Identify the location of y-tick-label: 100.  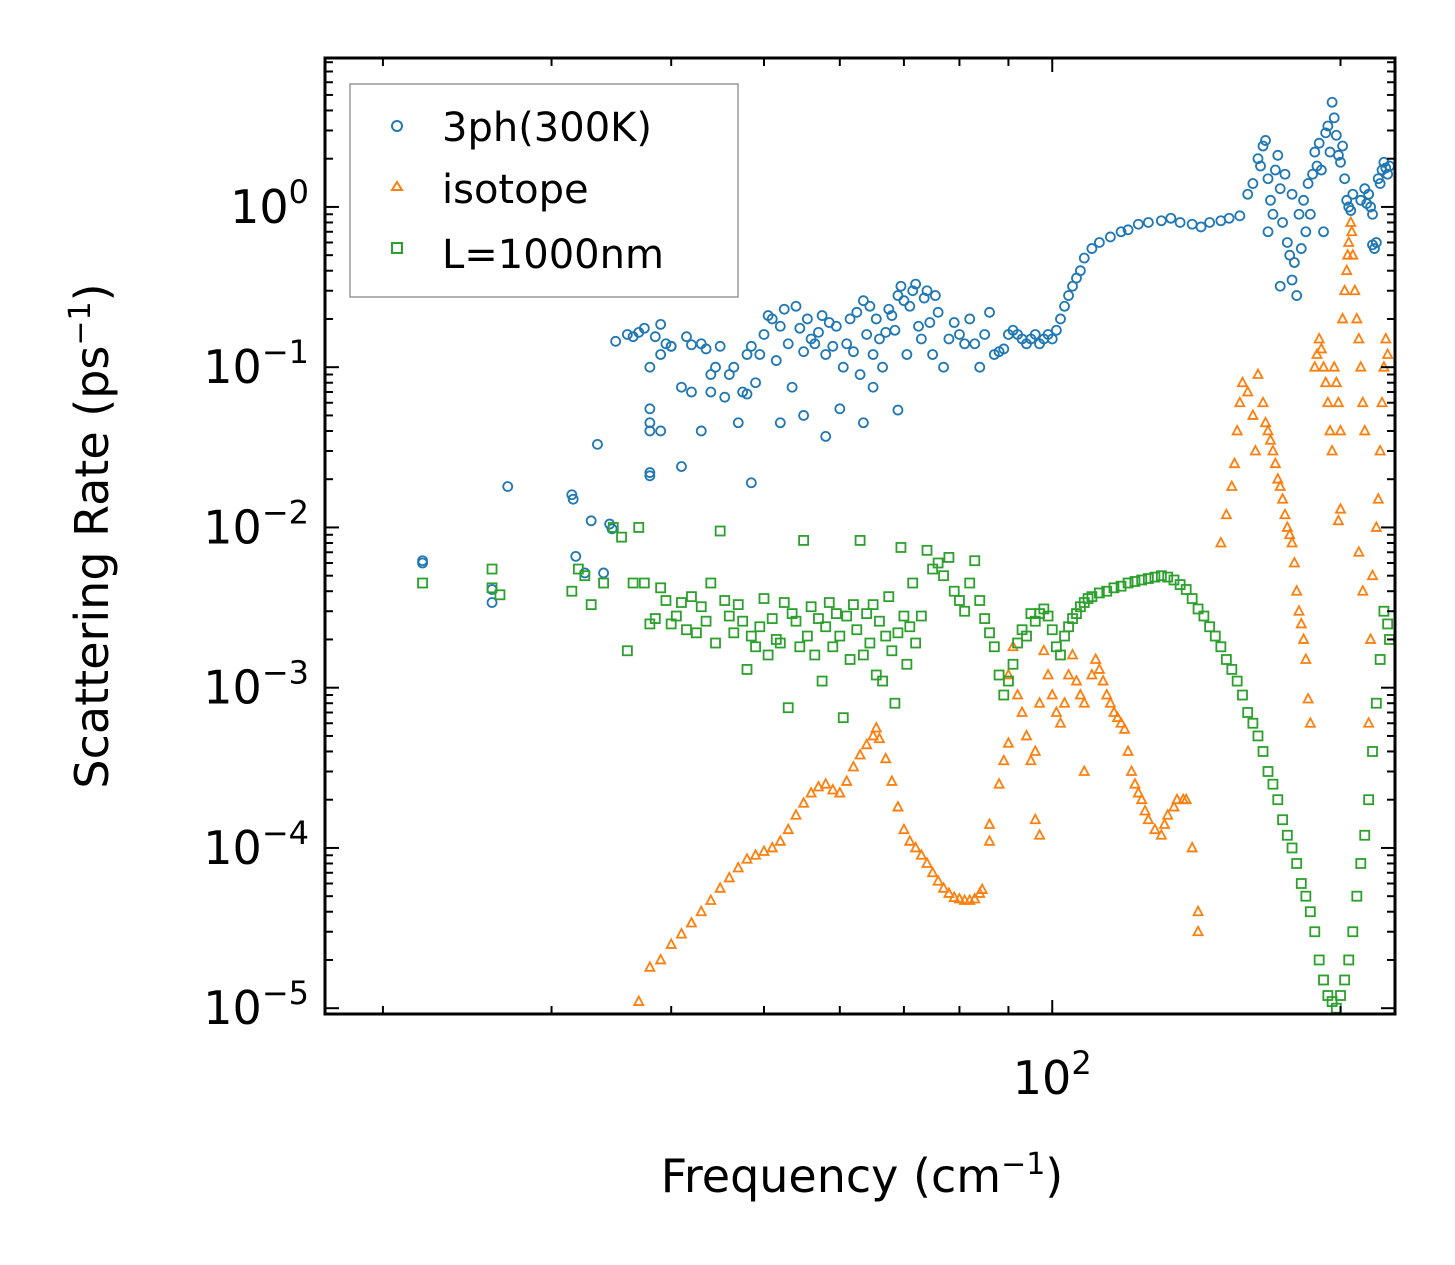
(269, 203).